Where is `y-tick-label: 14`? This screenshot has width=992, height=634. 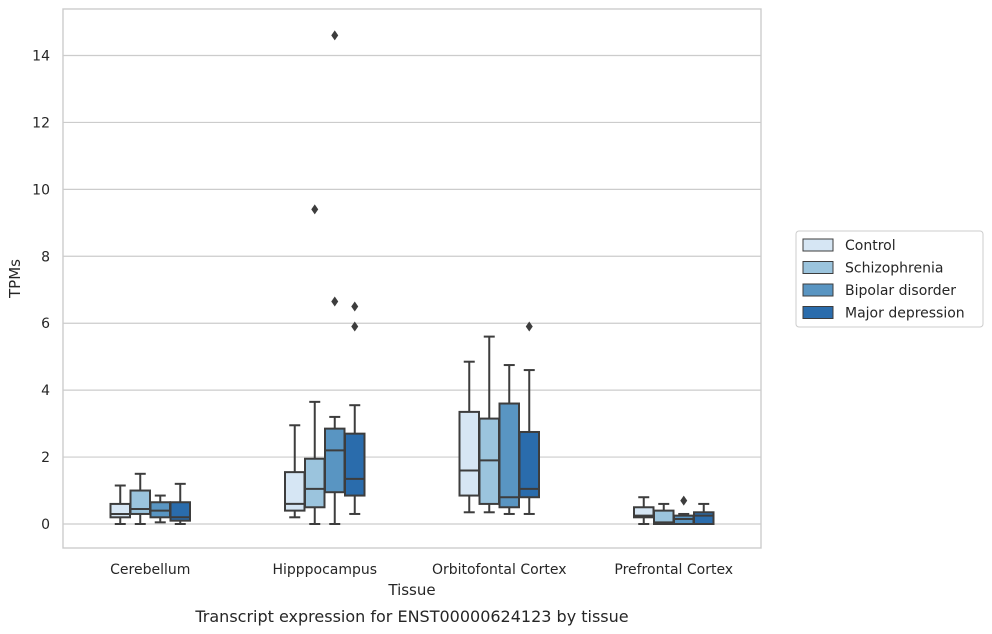
y-tick-label: 14 is located at coordinates (41, 57).